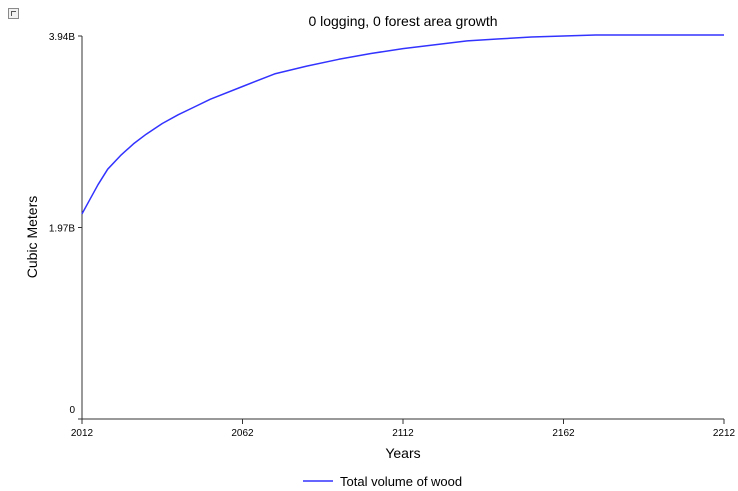 This screenshot has width=738, height=491. What do you see at coordinates (72, 410) in the screenshot?
I see `y-tick-label: 0` at bounding box center [72, 410].